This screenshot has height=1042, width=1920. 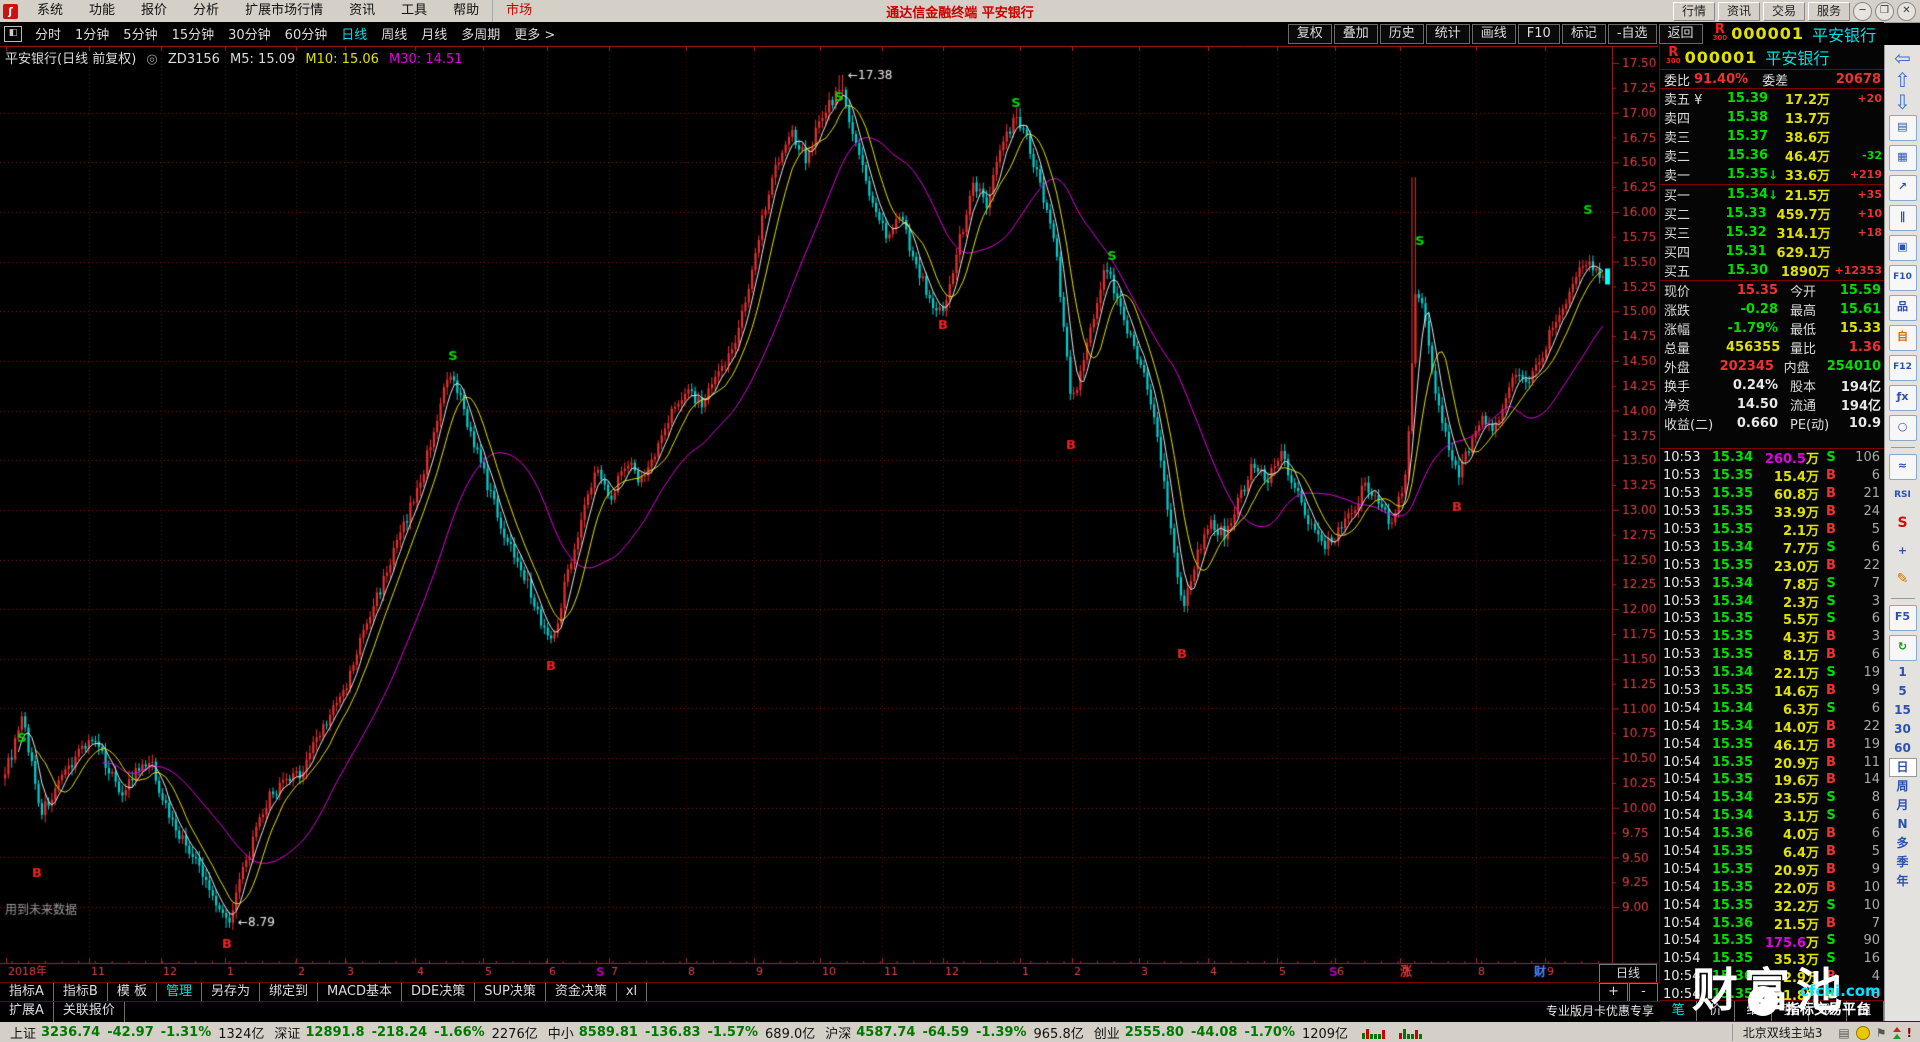 I want to click on restore-button: ❐, so click(x=1884, y=11).